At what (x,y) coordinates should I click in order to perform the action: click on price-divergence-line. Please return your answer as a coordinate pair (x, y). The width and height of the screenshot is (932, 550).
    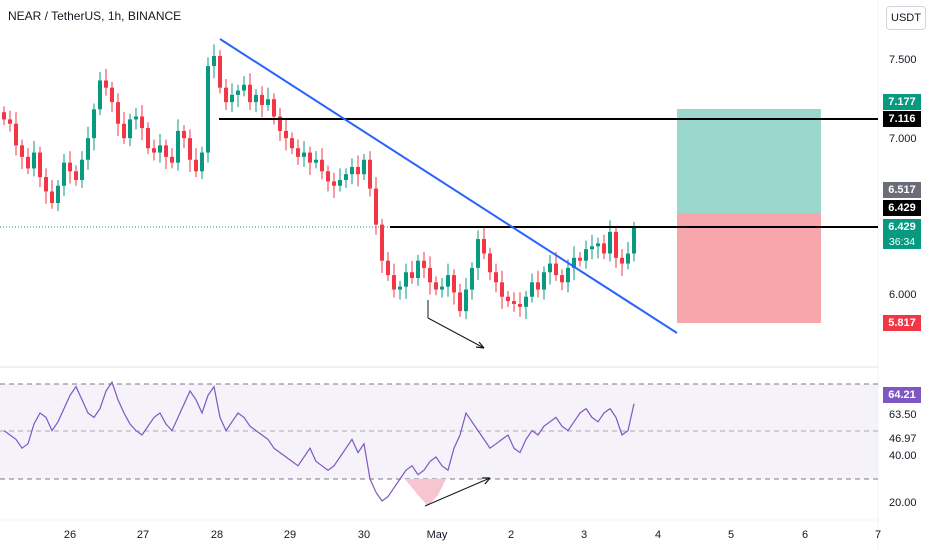
    Looking at the image, I should click on (456, 333).